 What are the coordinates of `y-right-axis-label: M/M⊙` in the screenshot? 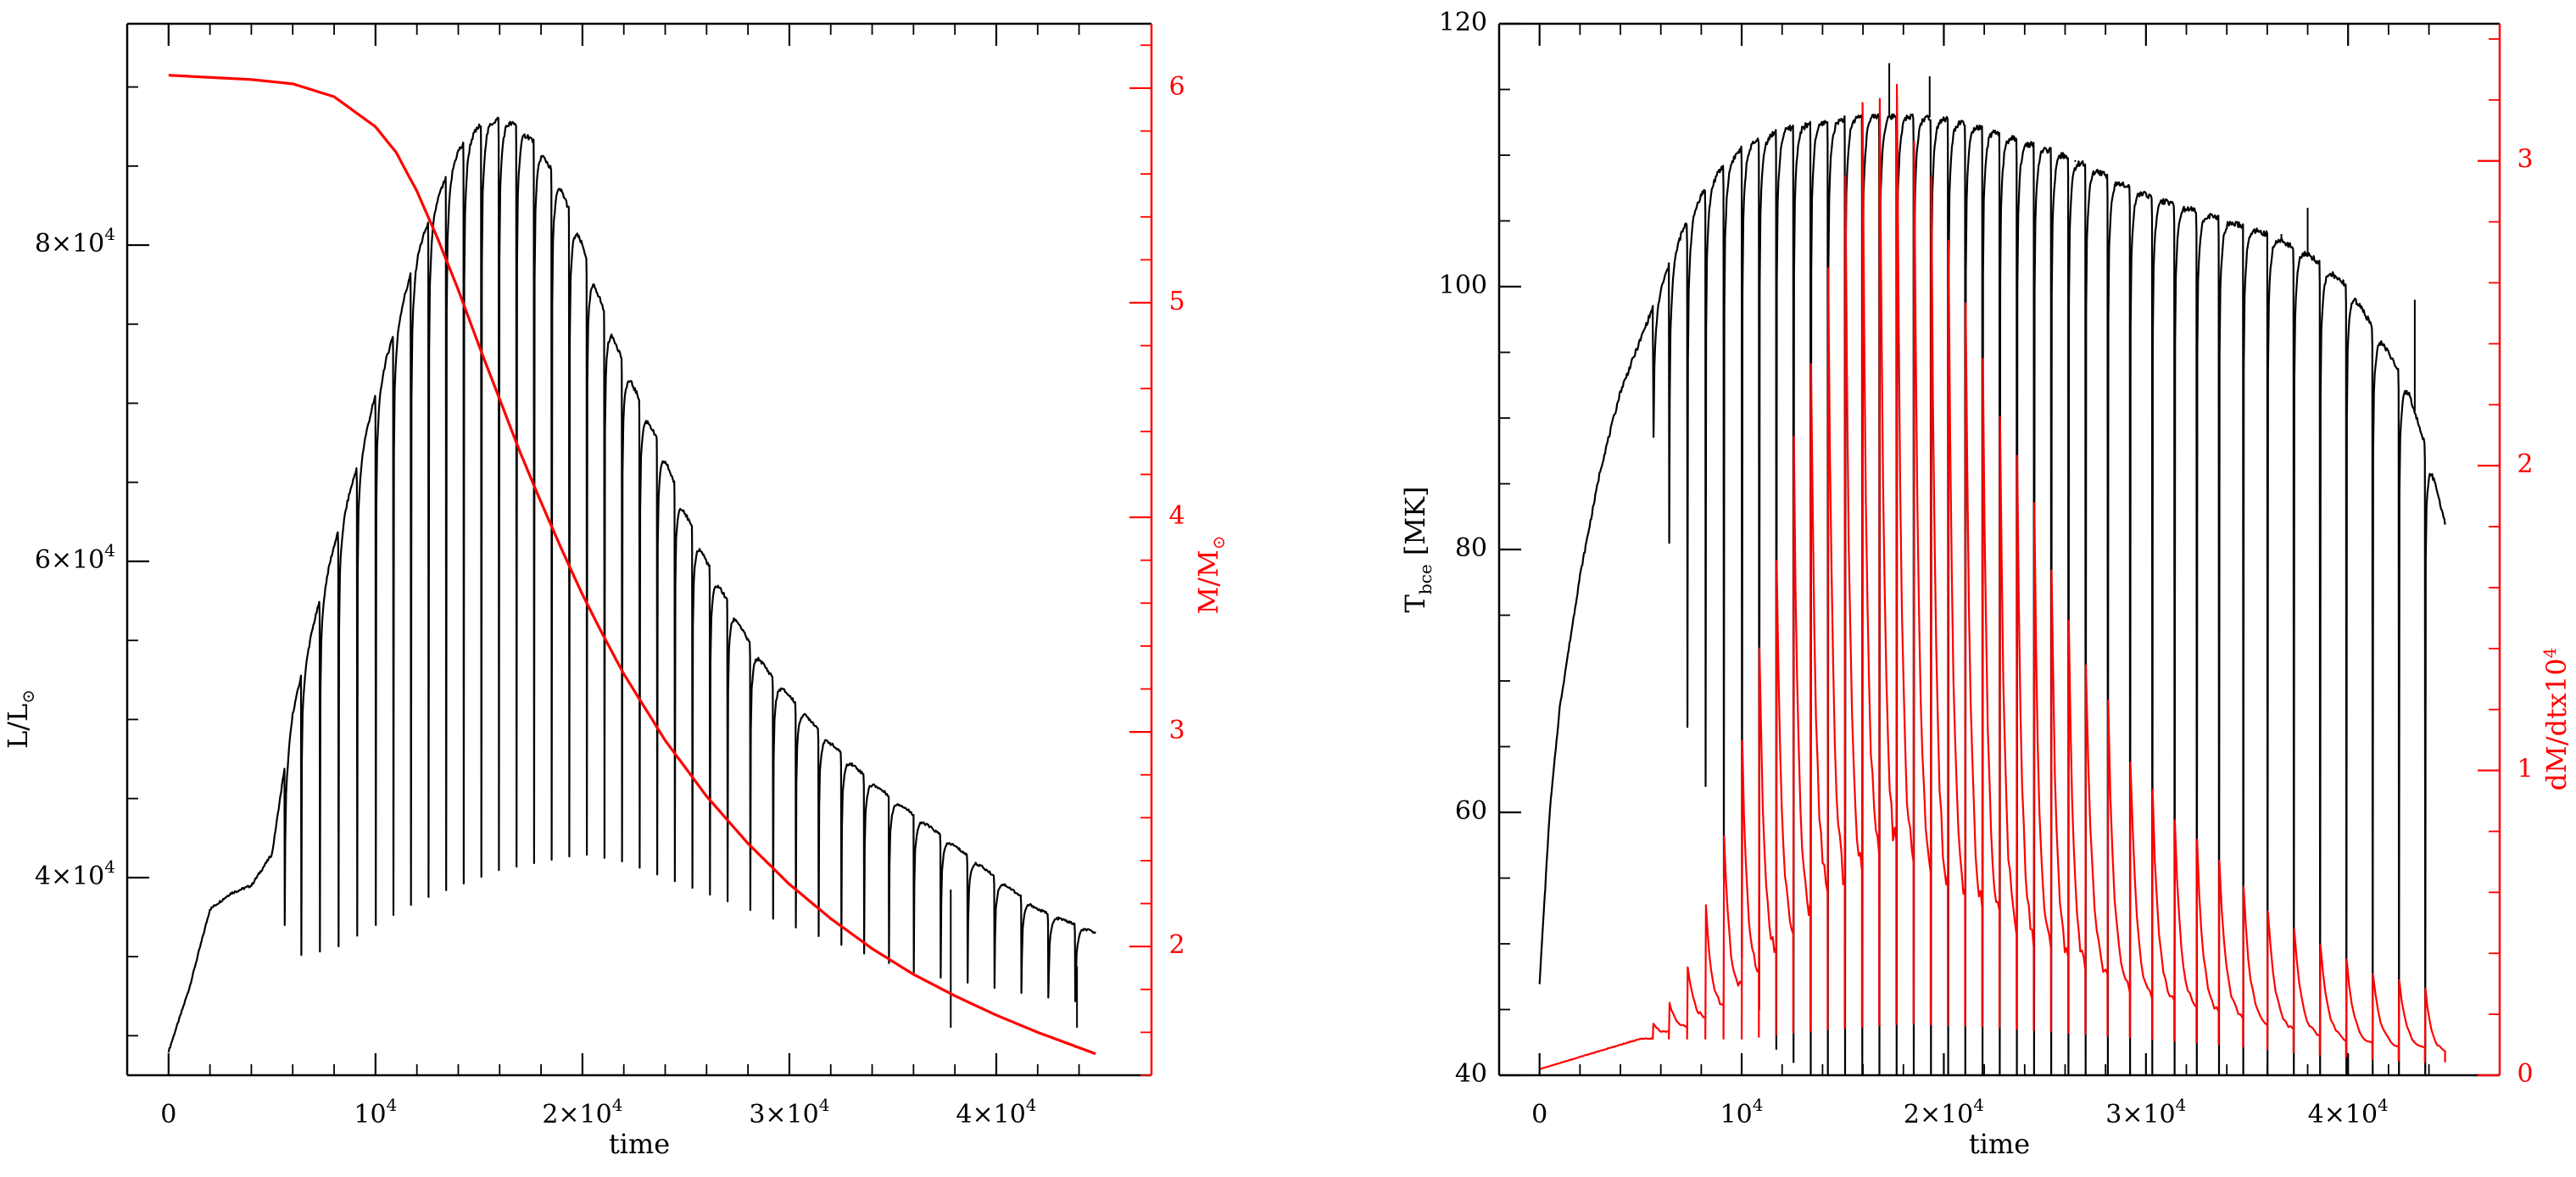 It's located at (1210, 574).